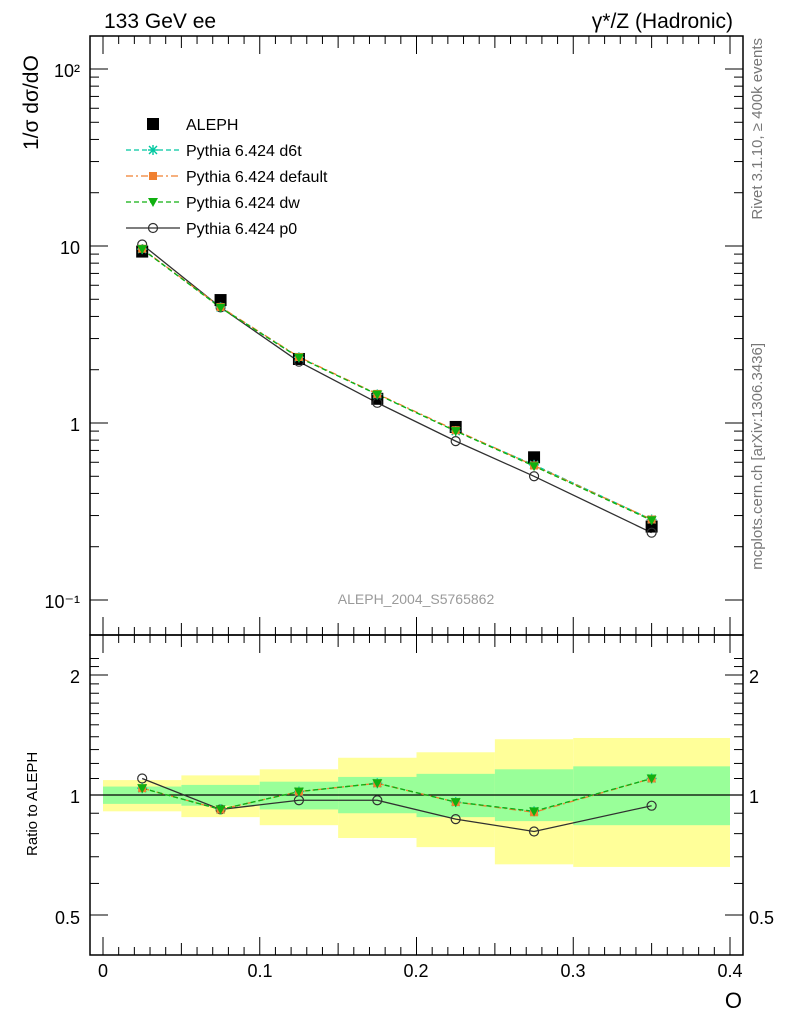  I want to click on x-tick-labels: 0 0.1 0.2 0.3 0.4, so click(420, 971).